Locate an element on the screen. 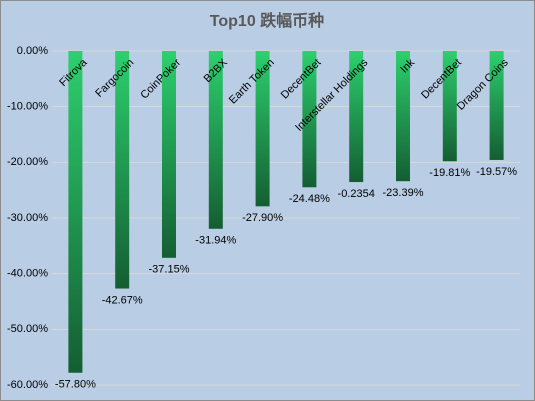 This screenshot has height=401, width=535. value-label: -37.15% is located at coordinates (169, 270).